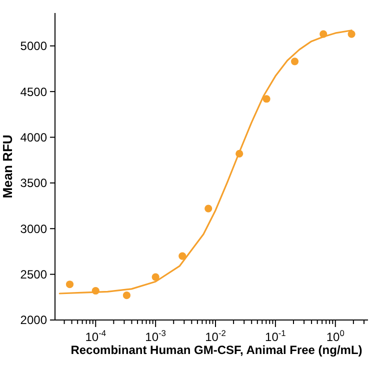 The image size is (375, 367). What do you see at coordinates (34, 275) in the screenshot?
I see `y-tick-label: 2500` at bounding box center [34, 275].